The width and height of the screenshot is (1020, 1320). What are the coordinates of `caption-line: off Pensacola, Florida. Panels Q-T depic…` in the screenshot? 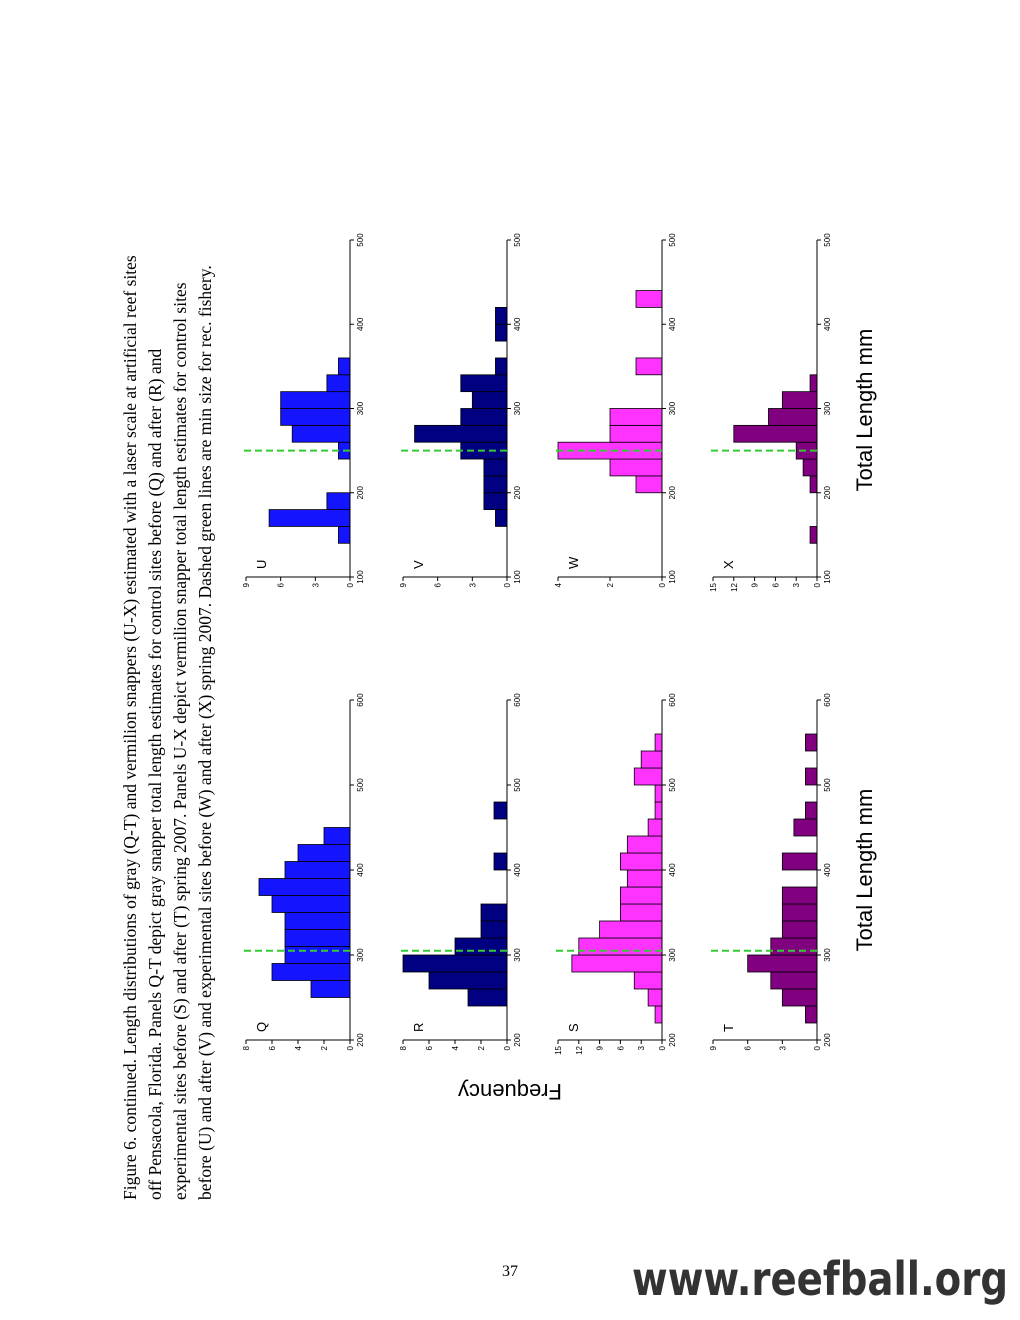 It's located at (155, 774).